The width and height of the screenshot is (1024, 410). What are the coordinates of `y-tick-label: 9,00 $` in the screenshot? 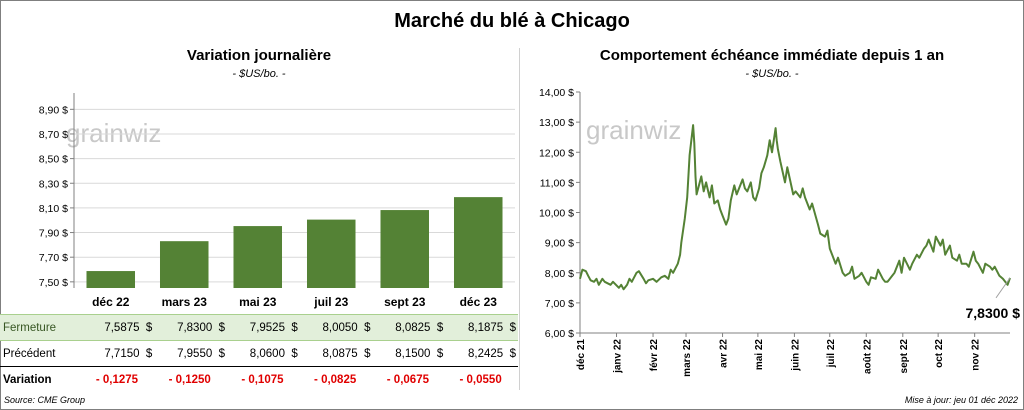 It's located at (559, 244).